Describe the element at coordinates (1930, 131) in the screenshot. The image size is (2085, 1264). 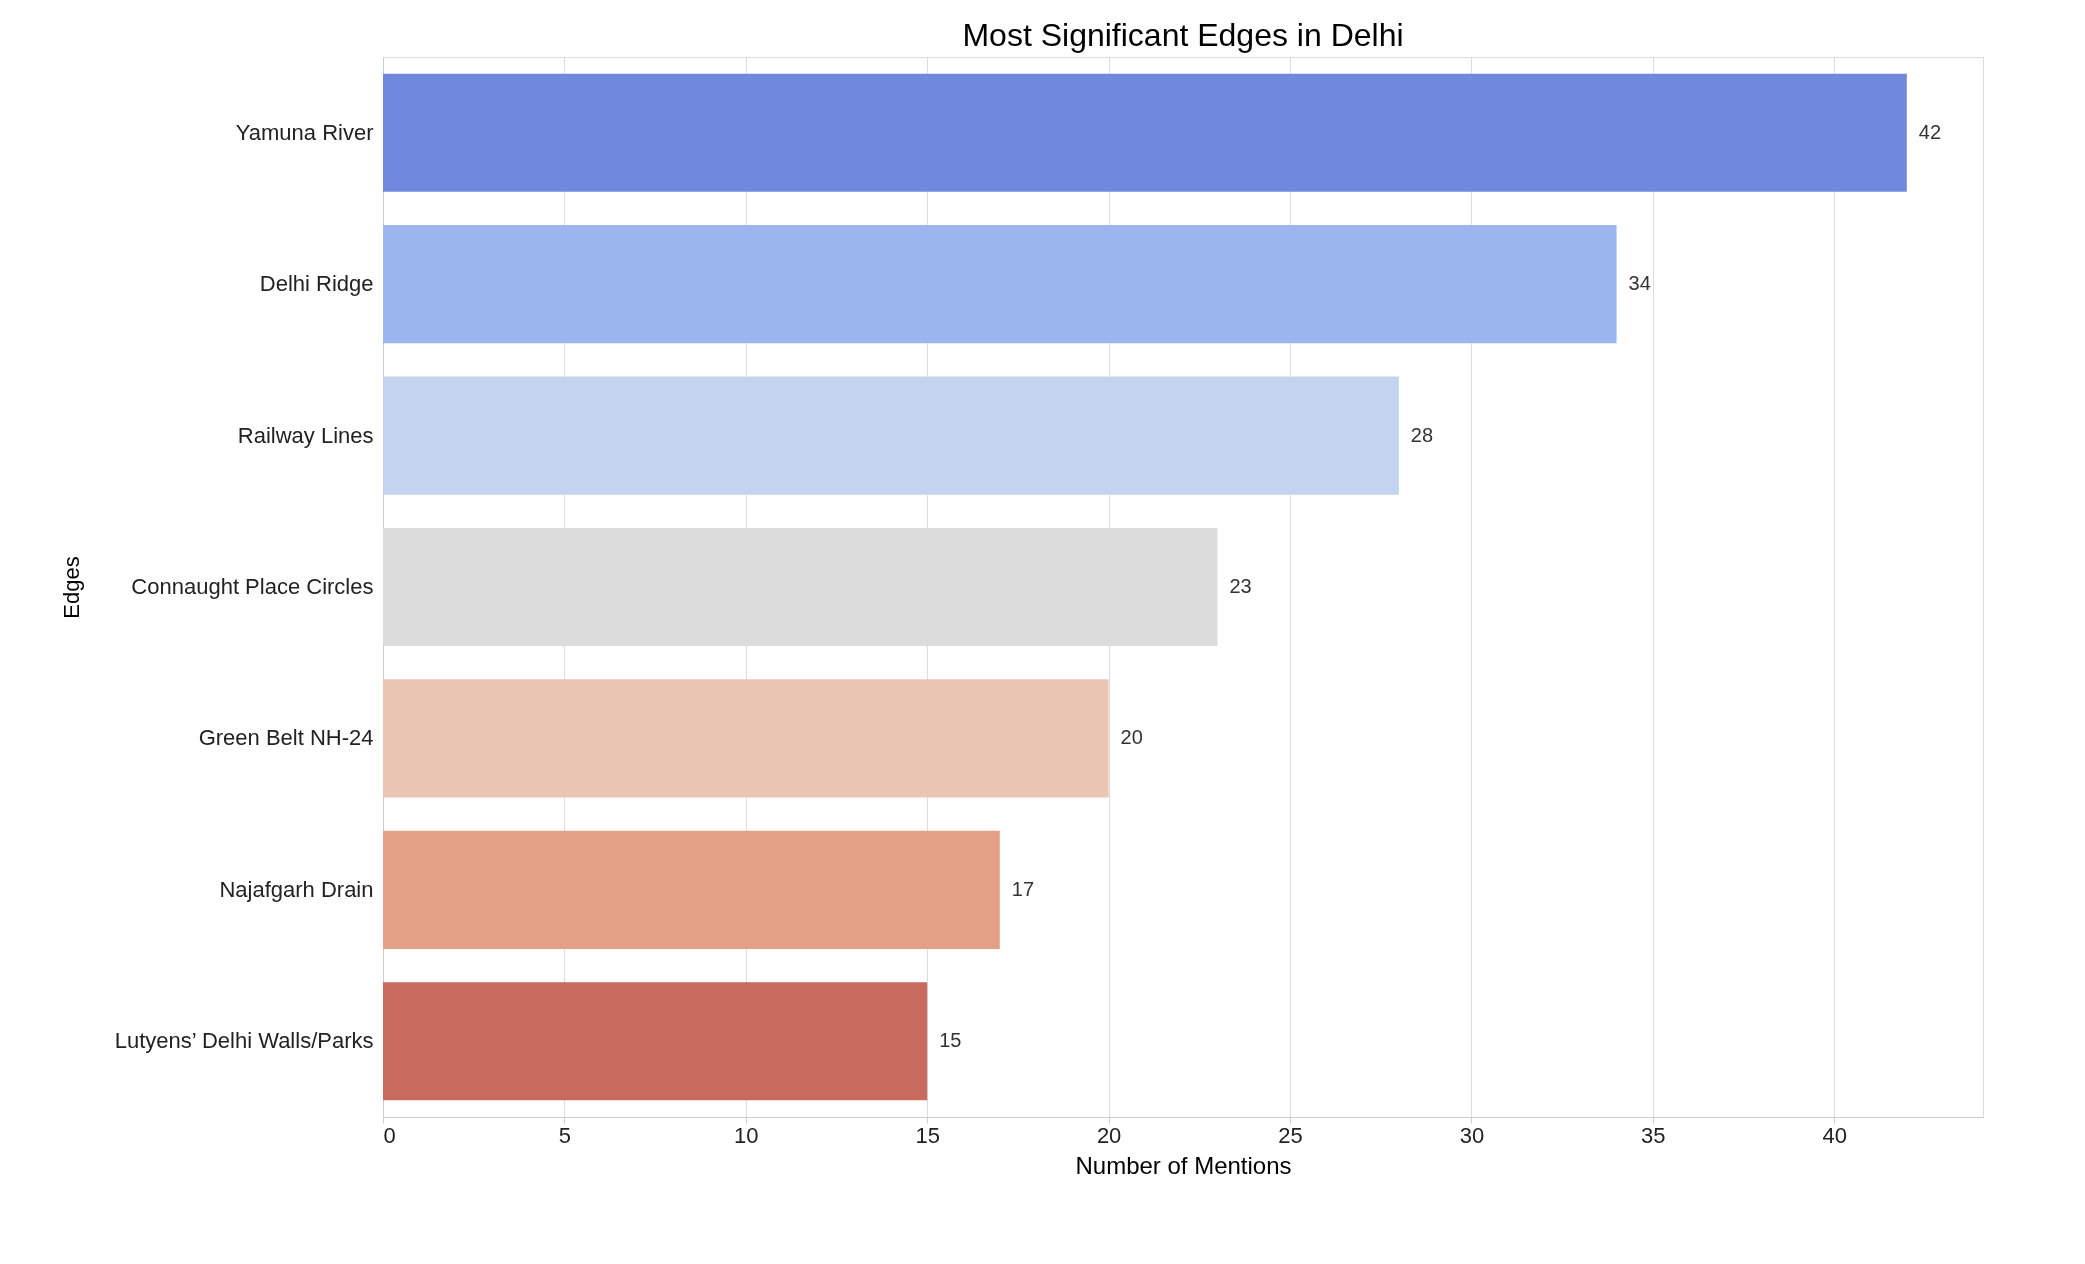
I see `data-label: 42` at that location.